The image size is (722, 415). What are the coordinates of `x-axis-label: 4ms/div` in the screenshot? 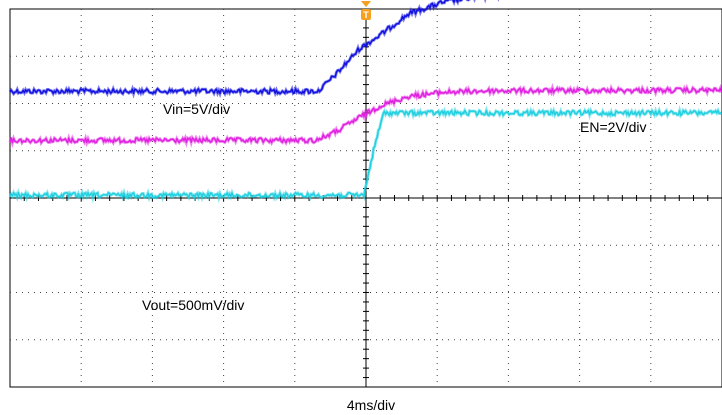 It's located at (371, 405).